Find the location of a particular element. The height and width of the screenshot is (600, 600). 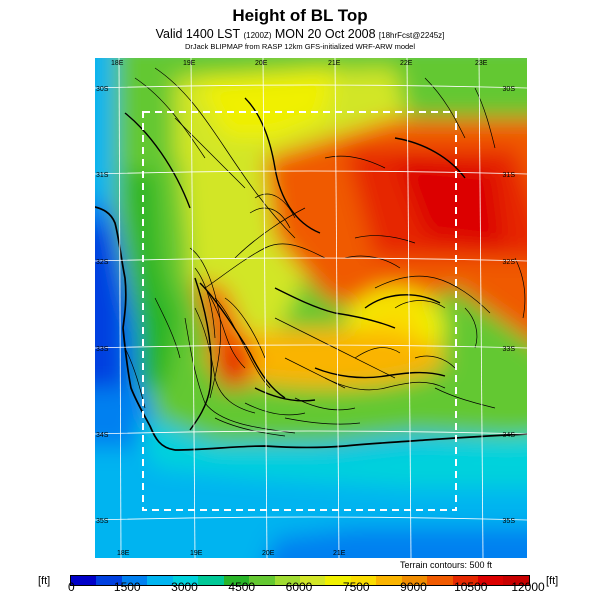

color-scale-ticks: 0 1500 3000 4500 6000 7500 9000 10500 12000 is located at coordinates (306, 590).